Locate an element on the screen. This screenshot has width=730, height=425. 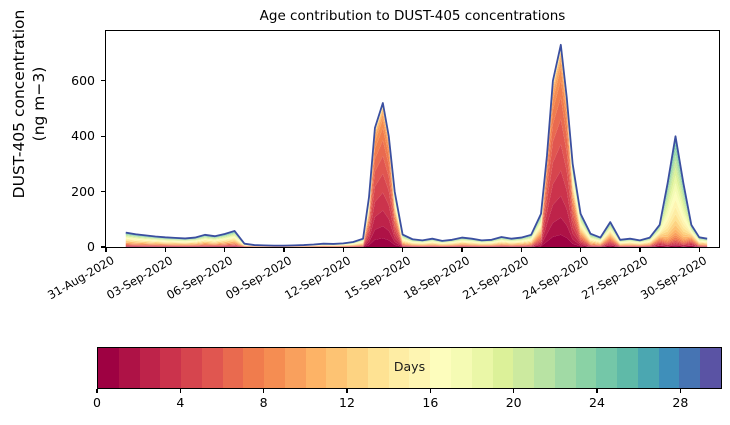
colorbar-tick-label: 12 is located at coordinates (347, 402).